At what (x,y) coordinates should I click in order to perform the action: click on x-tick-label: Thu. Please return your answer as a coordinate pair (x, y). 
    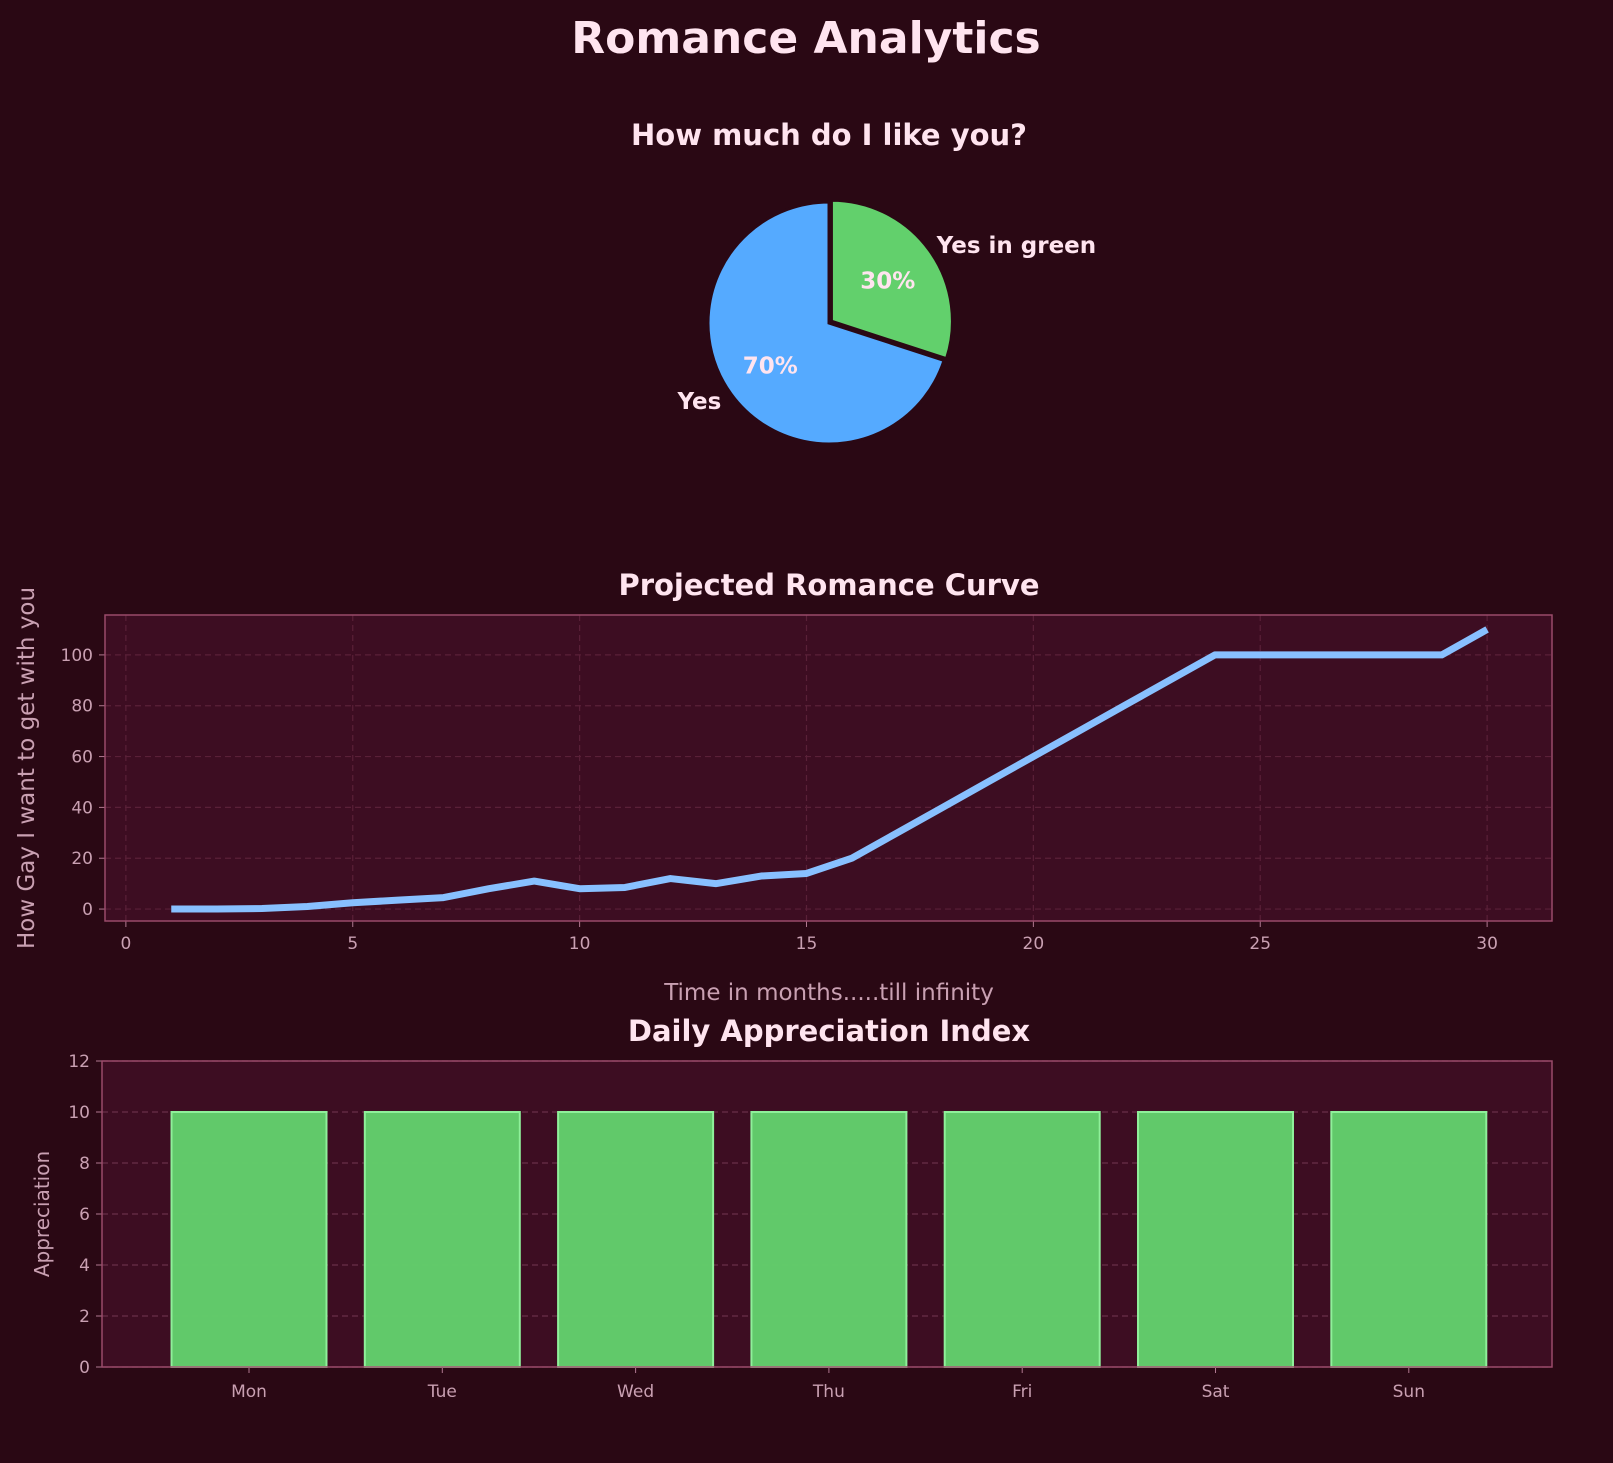
    Looking at the image, I should click on (828, 1392).